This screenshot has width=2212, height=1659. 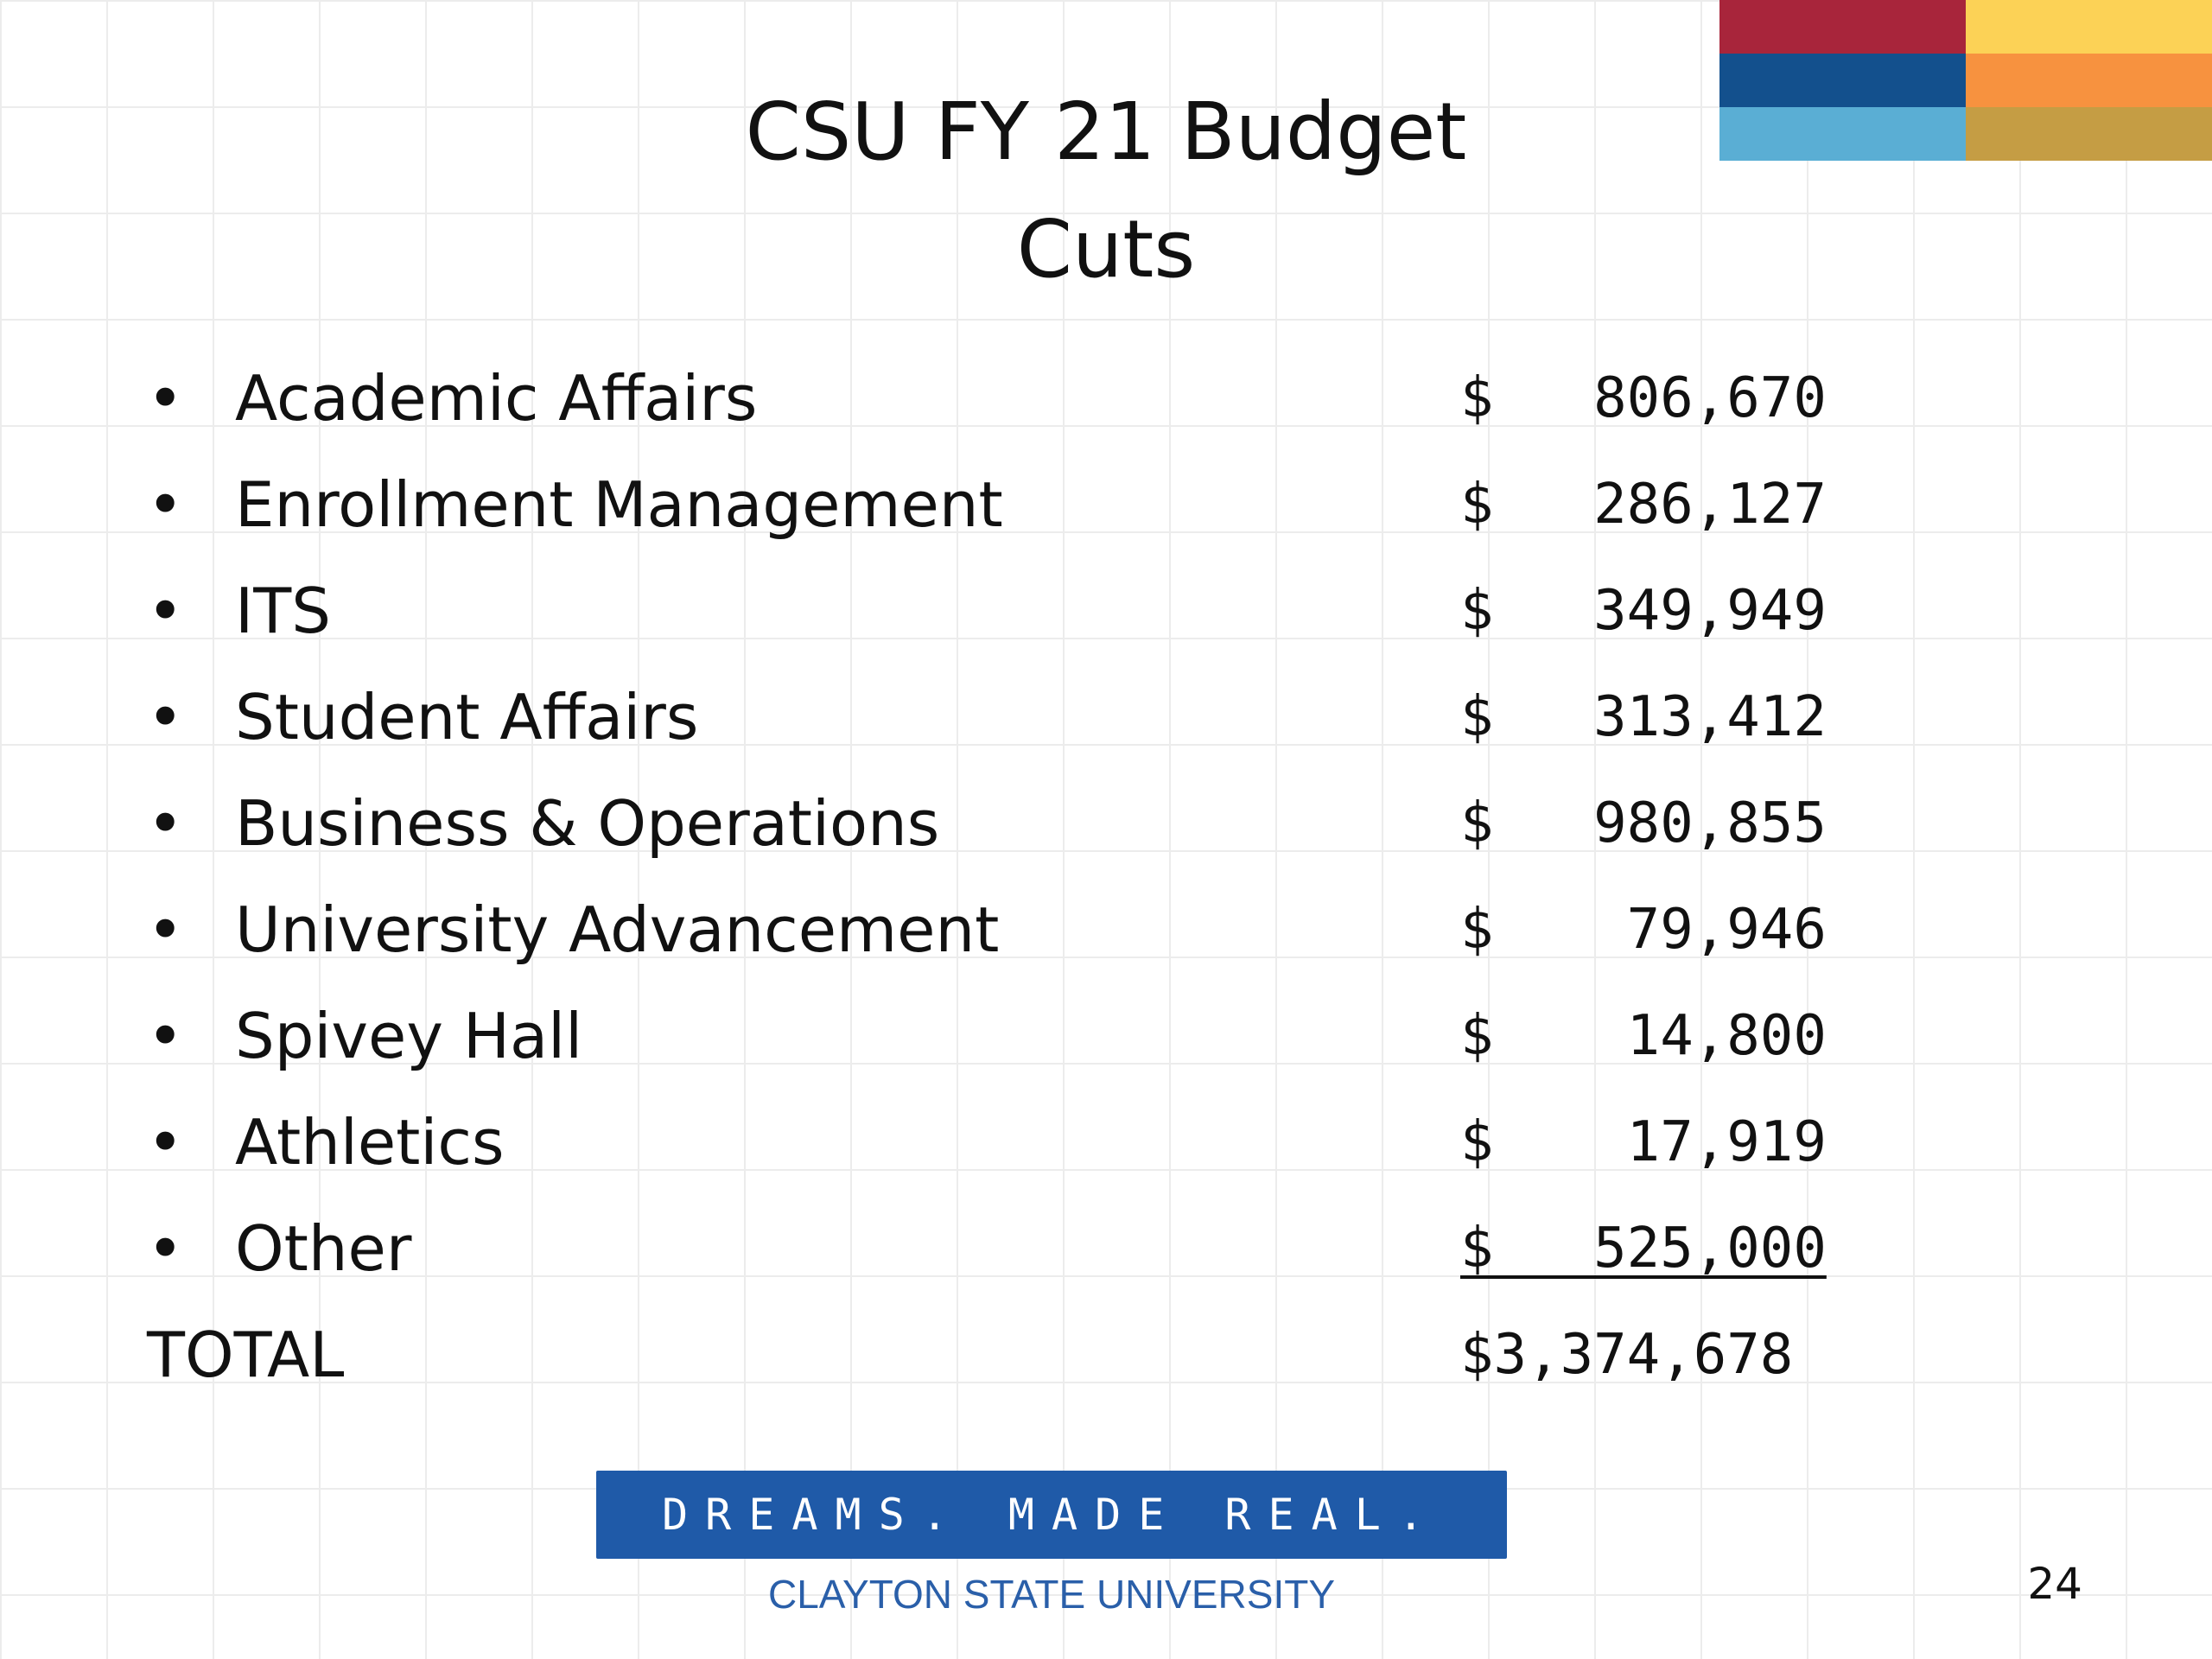 What do you see at coordinates (1643, 717) in the screenshot?
I see `item-amount: $ 313,412` at bounding box center [1643, 717].